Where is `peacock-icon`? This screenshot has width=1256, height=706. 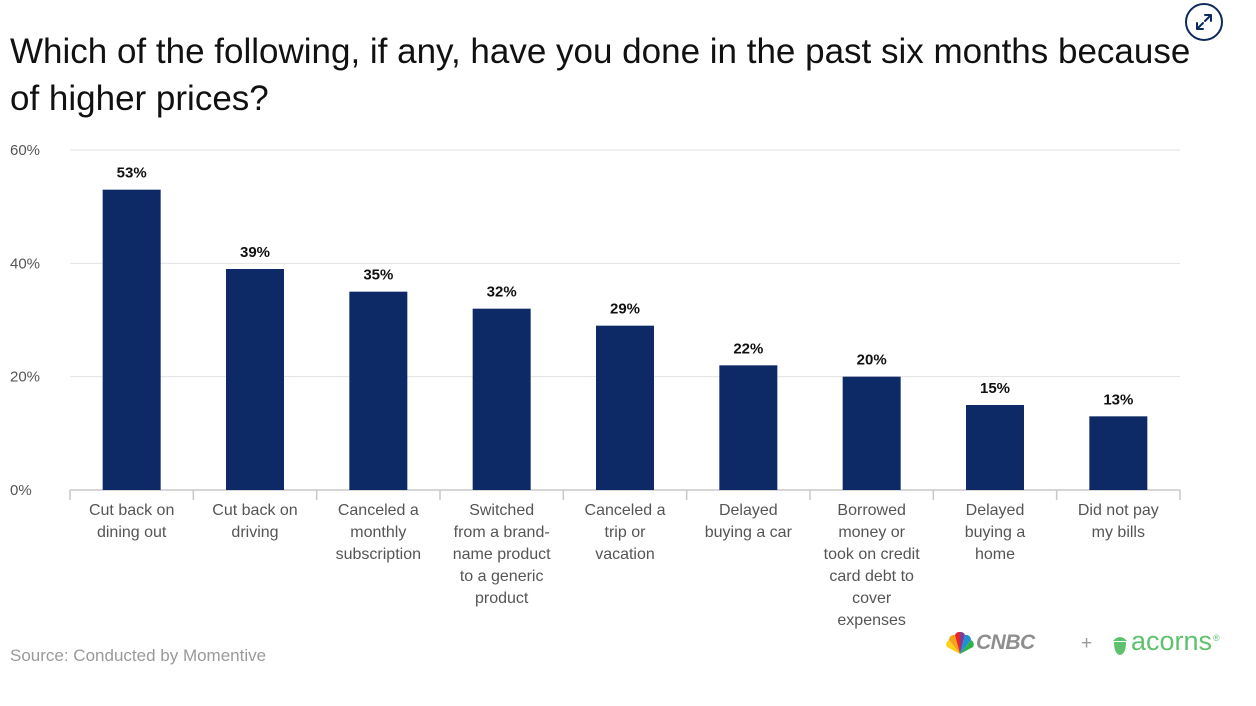
peacock-icon is located at coordinates (960, 643).